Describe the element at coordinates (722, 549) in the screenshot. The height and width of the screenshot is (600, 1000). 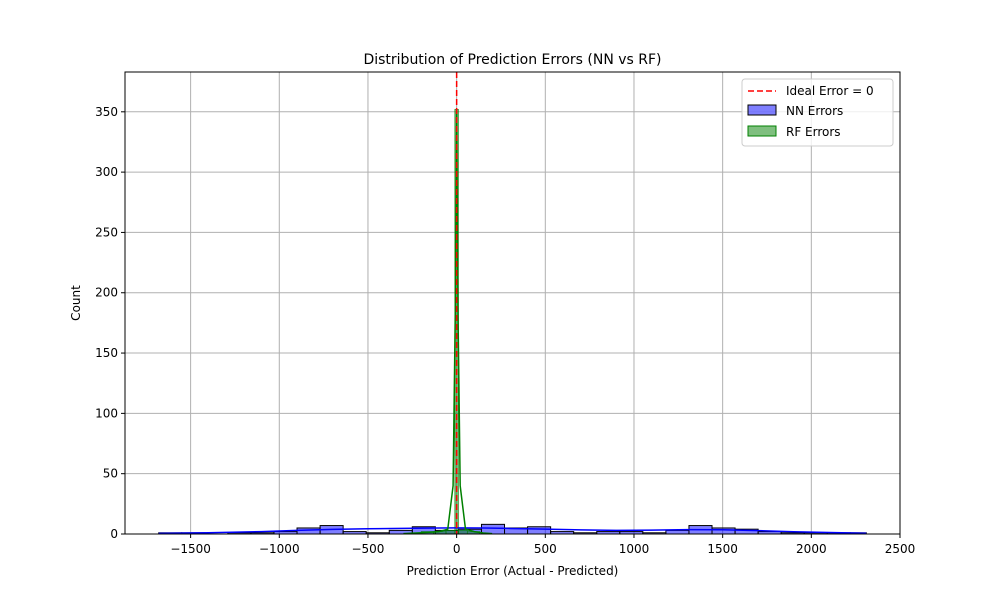
I see `x-tick-label: 1500` at that location.